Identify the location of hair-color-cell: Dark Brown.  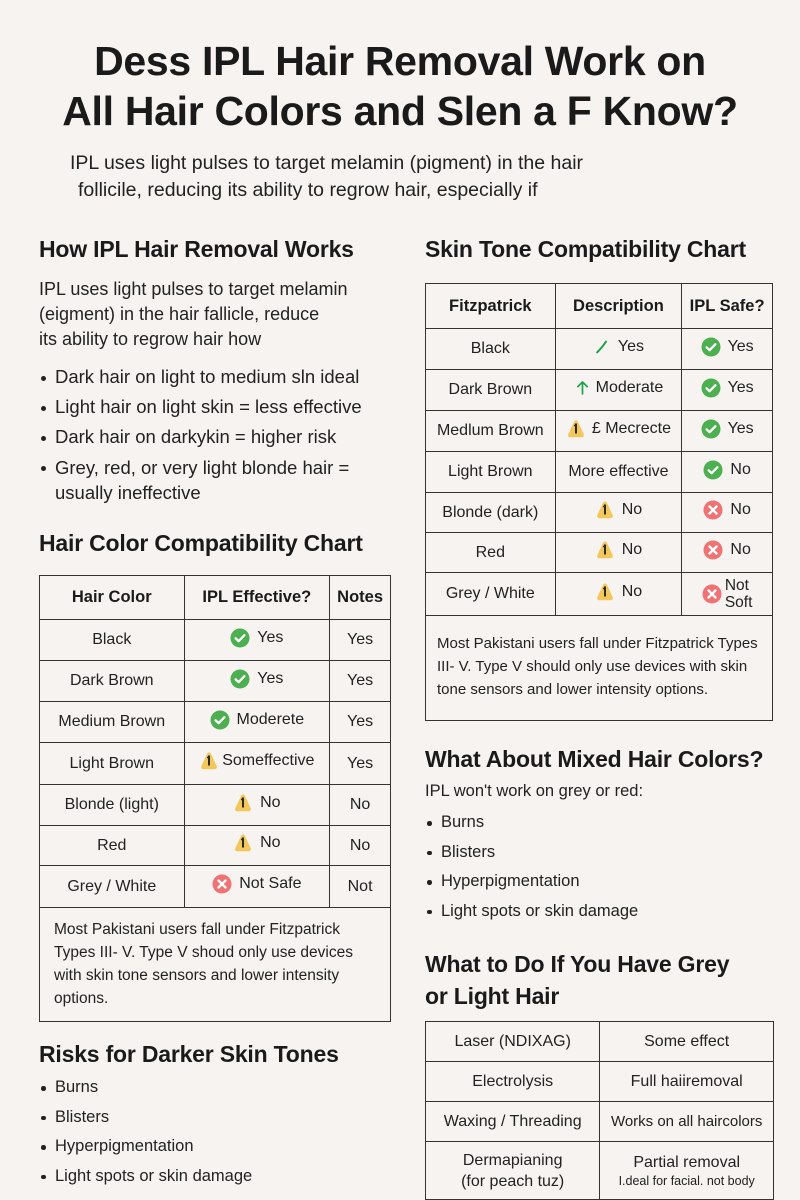
(112, 681).